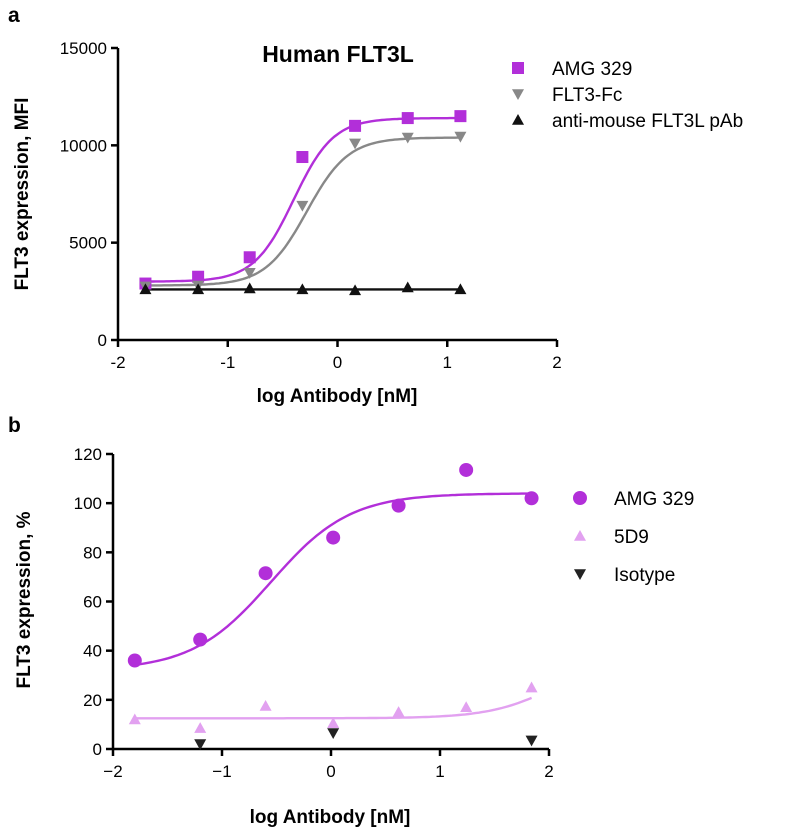  I want to click on panel-b-y-axis-label: FLT3 expression, %, so click(24, 599).